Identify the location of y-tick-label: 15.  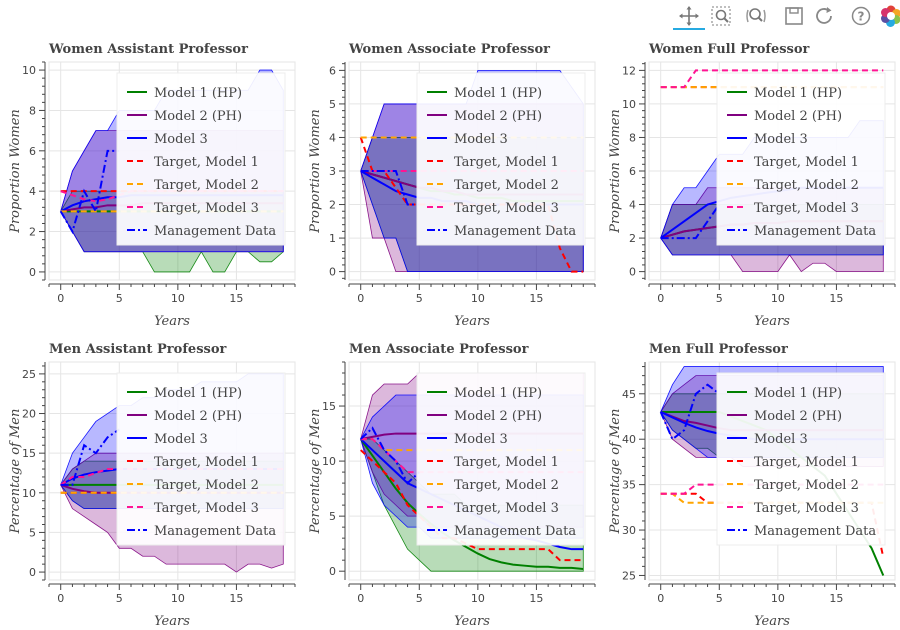
(329, 406).